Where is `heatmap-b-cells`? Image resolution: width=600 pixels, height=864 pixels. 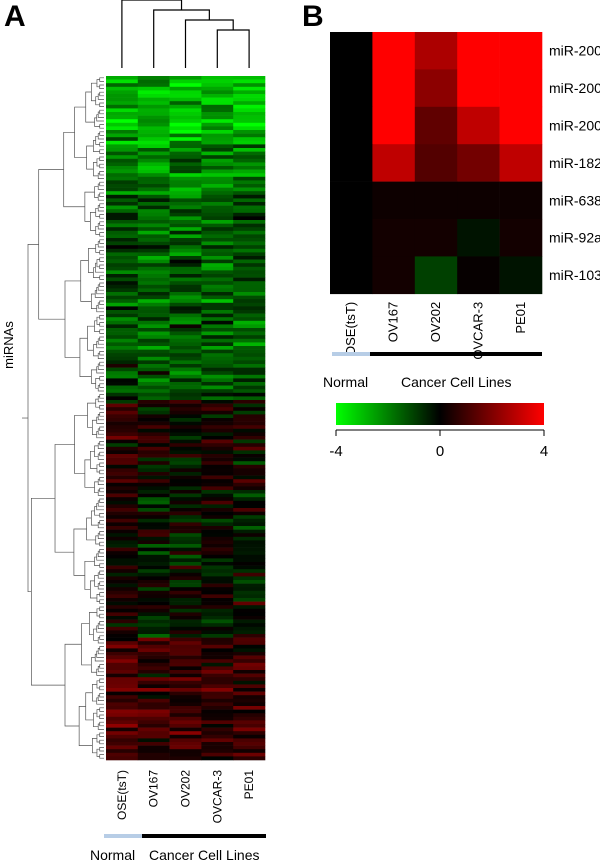 heatmap-b-cells is located at coordinates (436, 163).